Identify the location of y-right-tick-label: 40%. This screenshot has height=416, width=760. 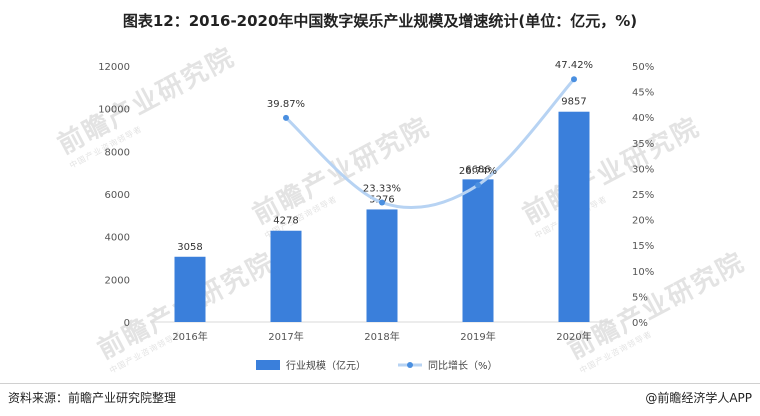
(643, 118).